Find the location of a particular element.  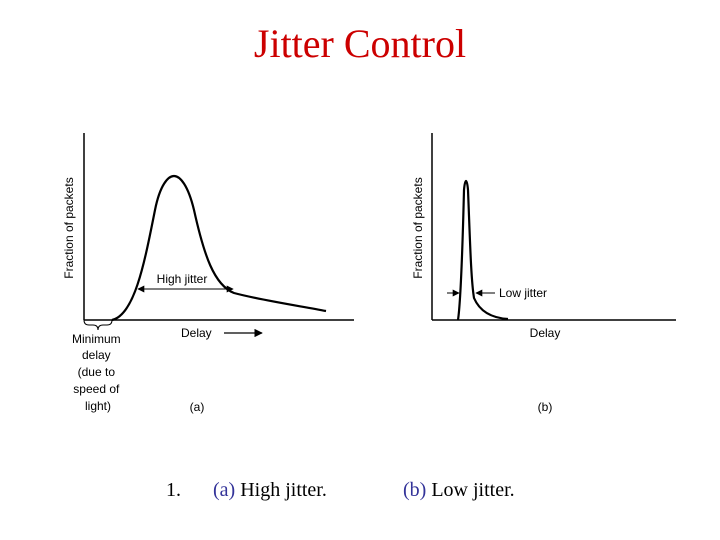

caption-b: (b) Low jitter. is located at coordinates (459, 490).